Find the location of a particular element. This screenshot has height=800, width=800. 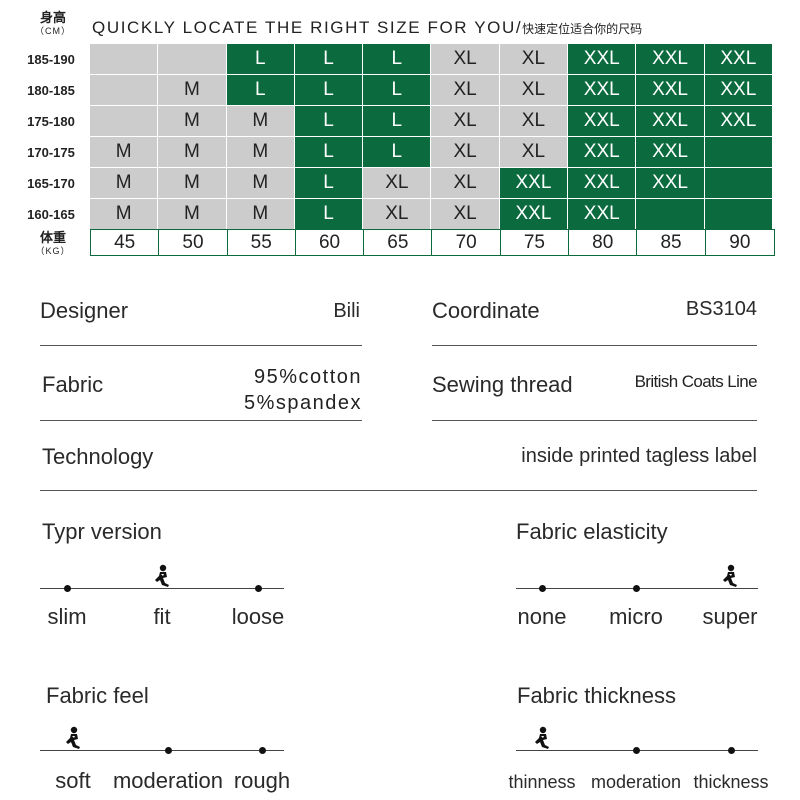

weight-value: 45 is located at coordinates (125, 242).